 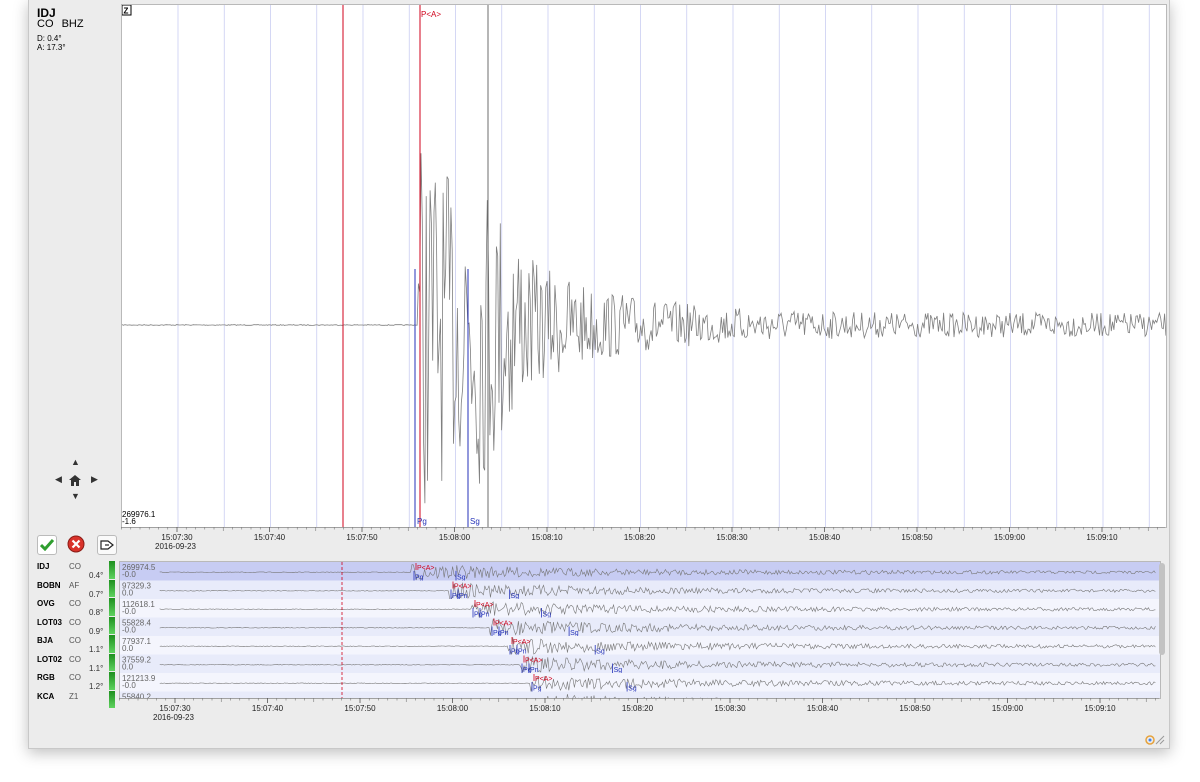 I want to click on axis-tick-label: 15:09:00, so click(x=1008, y=708).